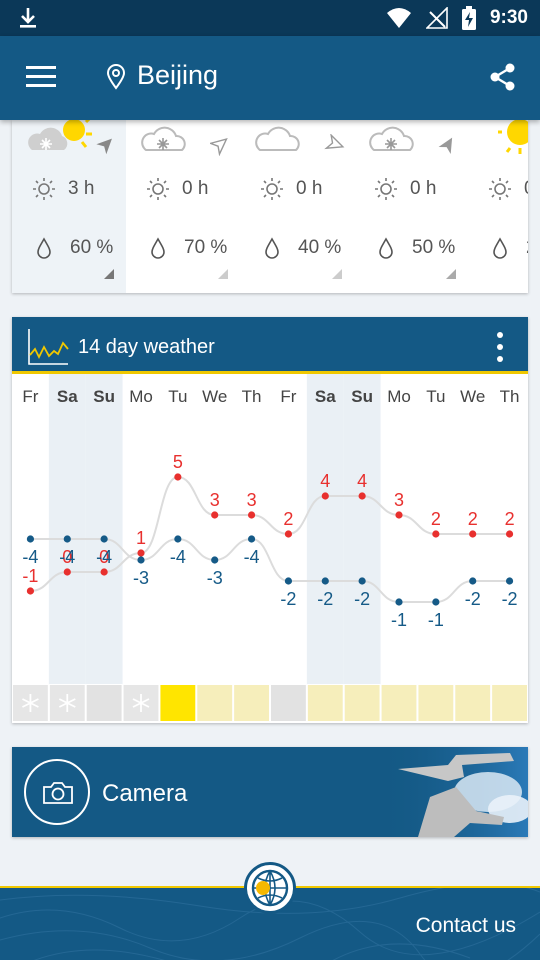 This screenshot has height=960, width=540. I want to click on forecast-header: 14 day weather, so click(270, 345).